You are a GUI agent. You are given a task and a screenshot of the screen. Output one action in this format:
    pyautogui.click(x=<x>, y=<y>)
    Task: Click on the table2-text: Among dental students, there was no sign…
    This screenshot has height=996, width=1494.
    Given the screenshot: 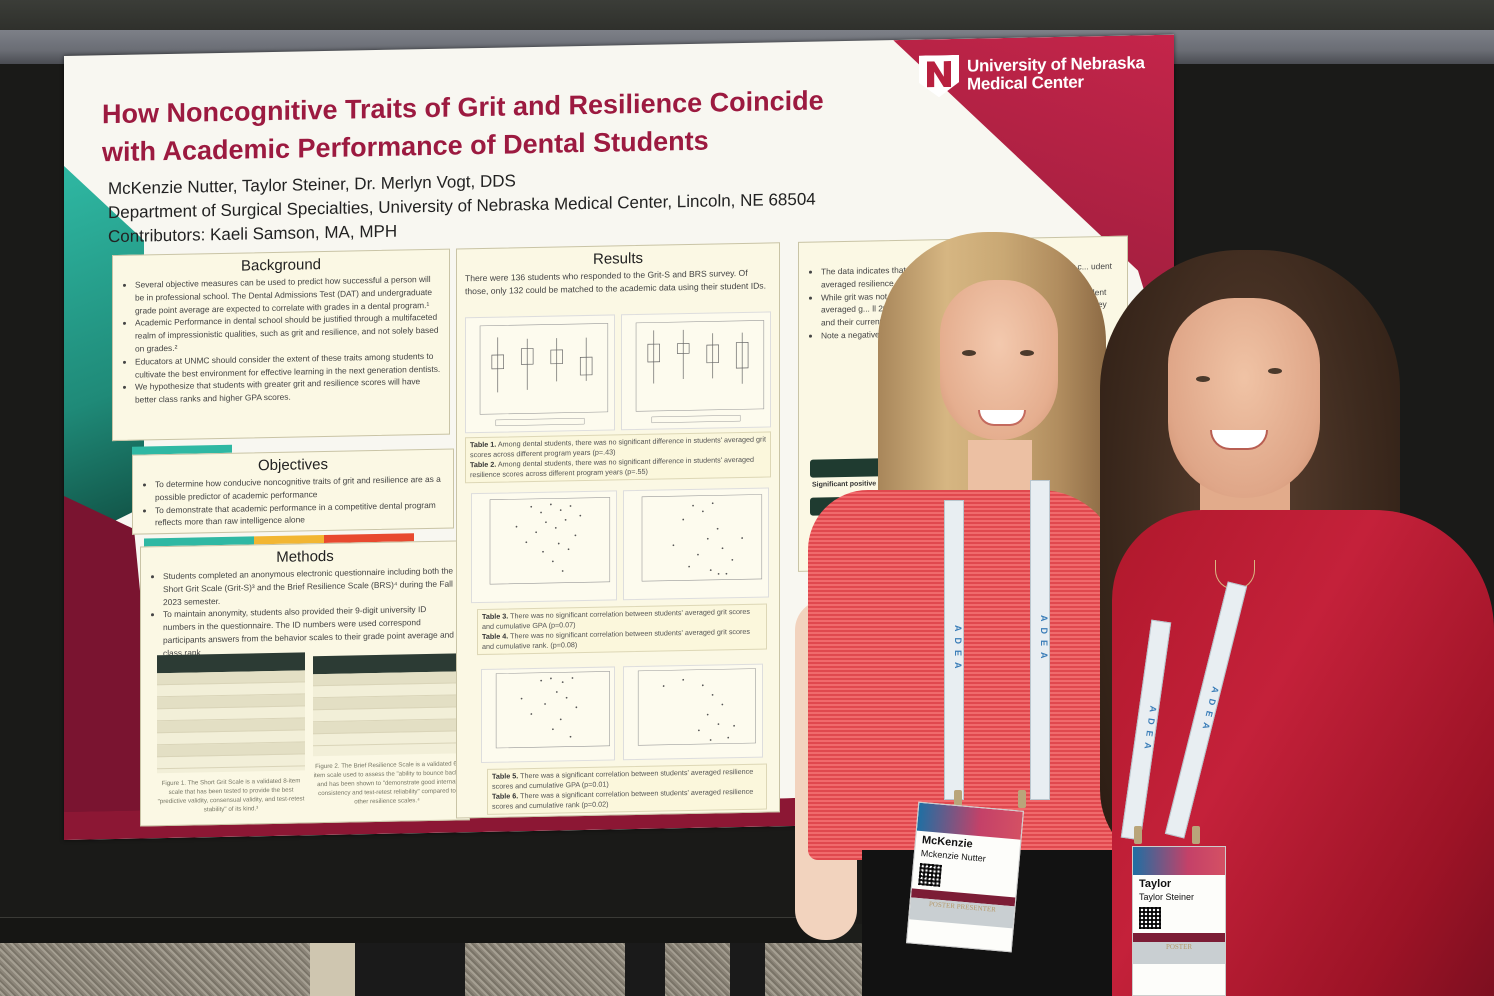 What is the action you would take?
    pyautogui.click(x=612, y=467)
    